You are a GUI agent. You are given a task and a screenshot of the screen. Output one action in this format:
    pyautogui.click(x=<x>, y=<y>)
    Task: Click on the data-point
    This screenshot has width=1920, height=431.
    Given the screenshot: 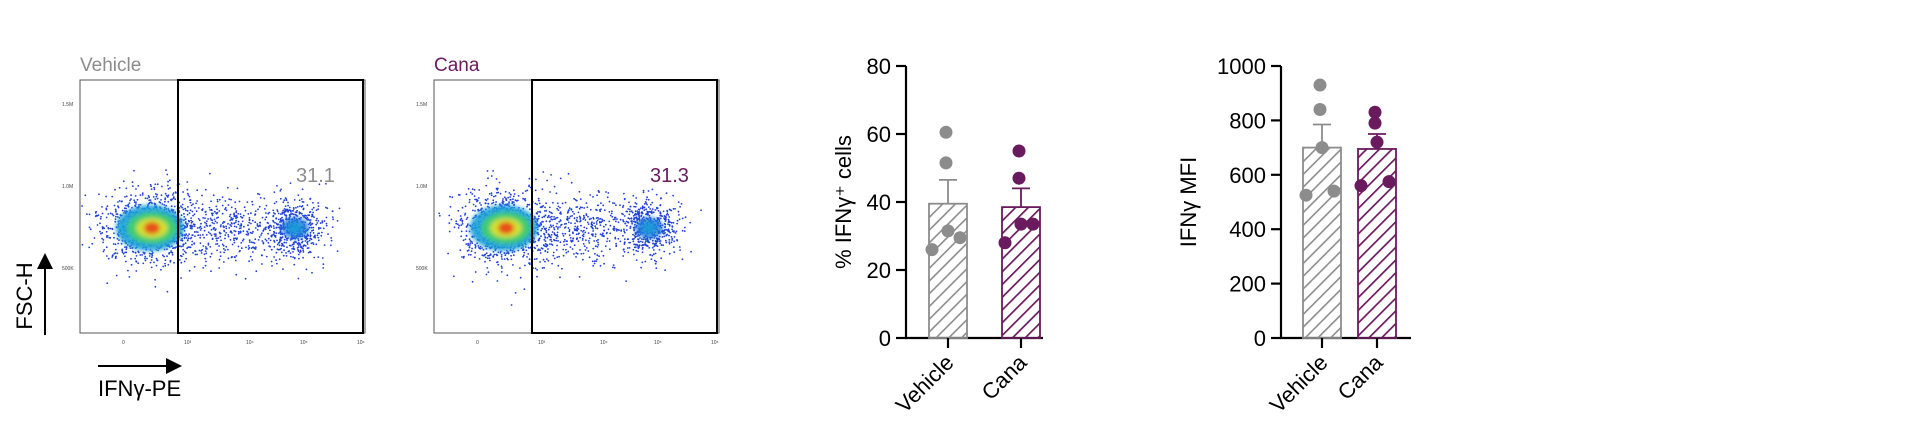 What is the action you would take?
    pyautogui.click(x=960, y=238)
    